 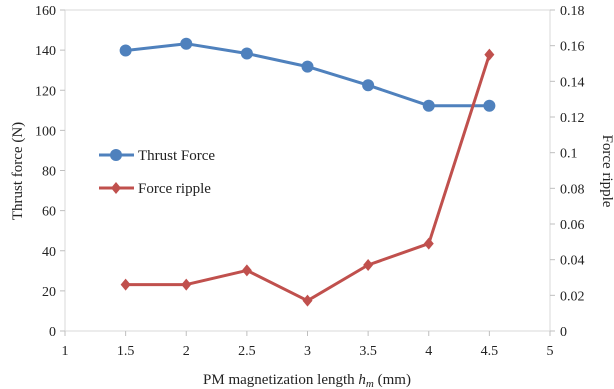 What do you see at coordinates (49, 212) in the screenshot?
I see `left-y-tick-label: 60` at bounding box center [49, 212].